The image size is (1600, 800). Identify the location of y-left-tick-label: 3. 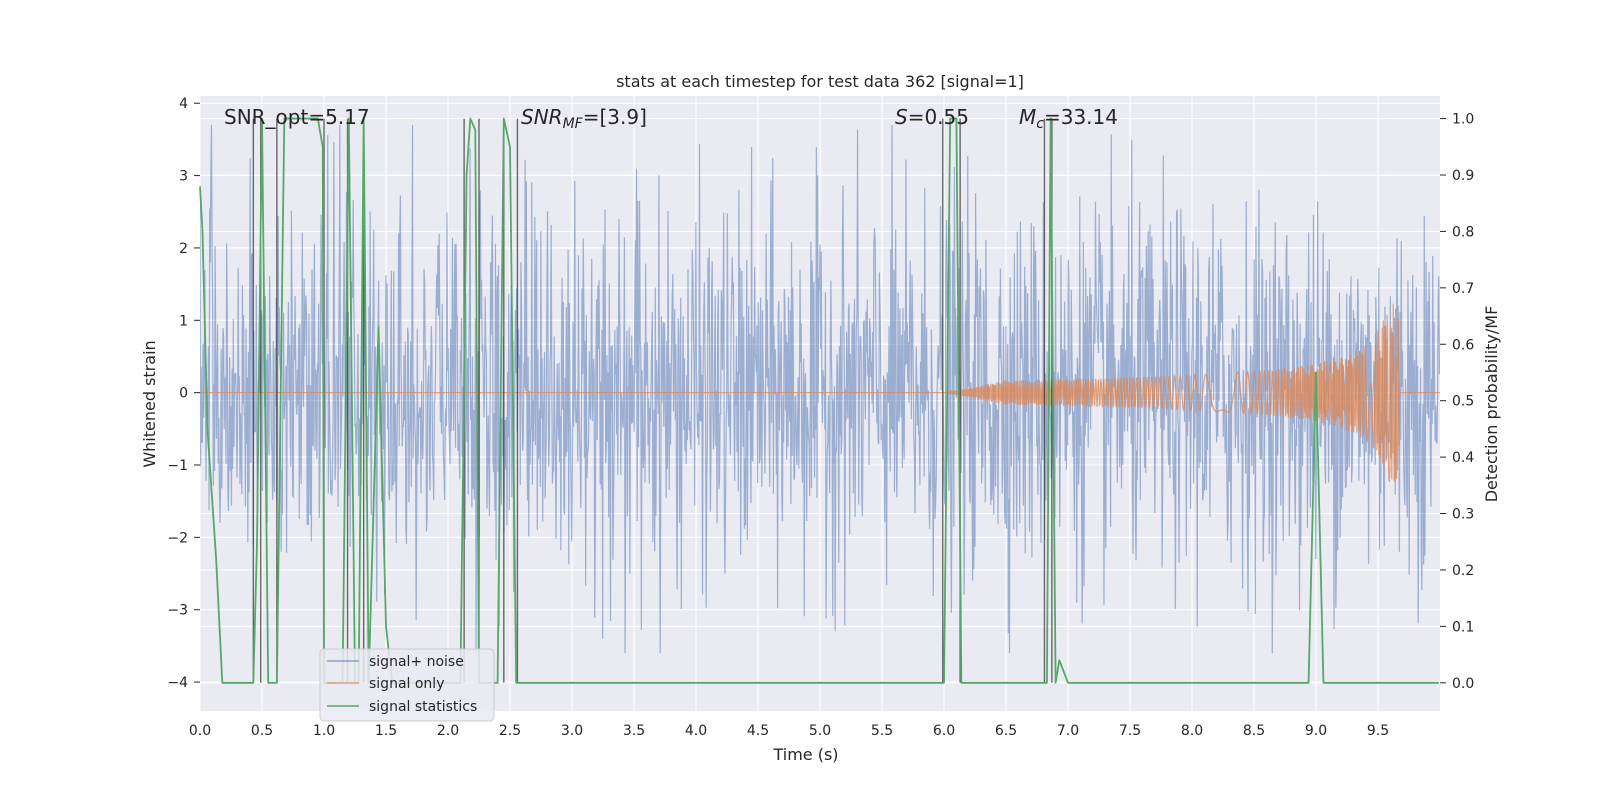
(183, 177).